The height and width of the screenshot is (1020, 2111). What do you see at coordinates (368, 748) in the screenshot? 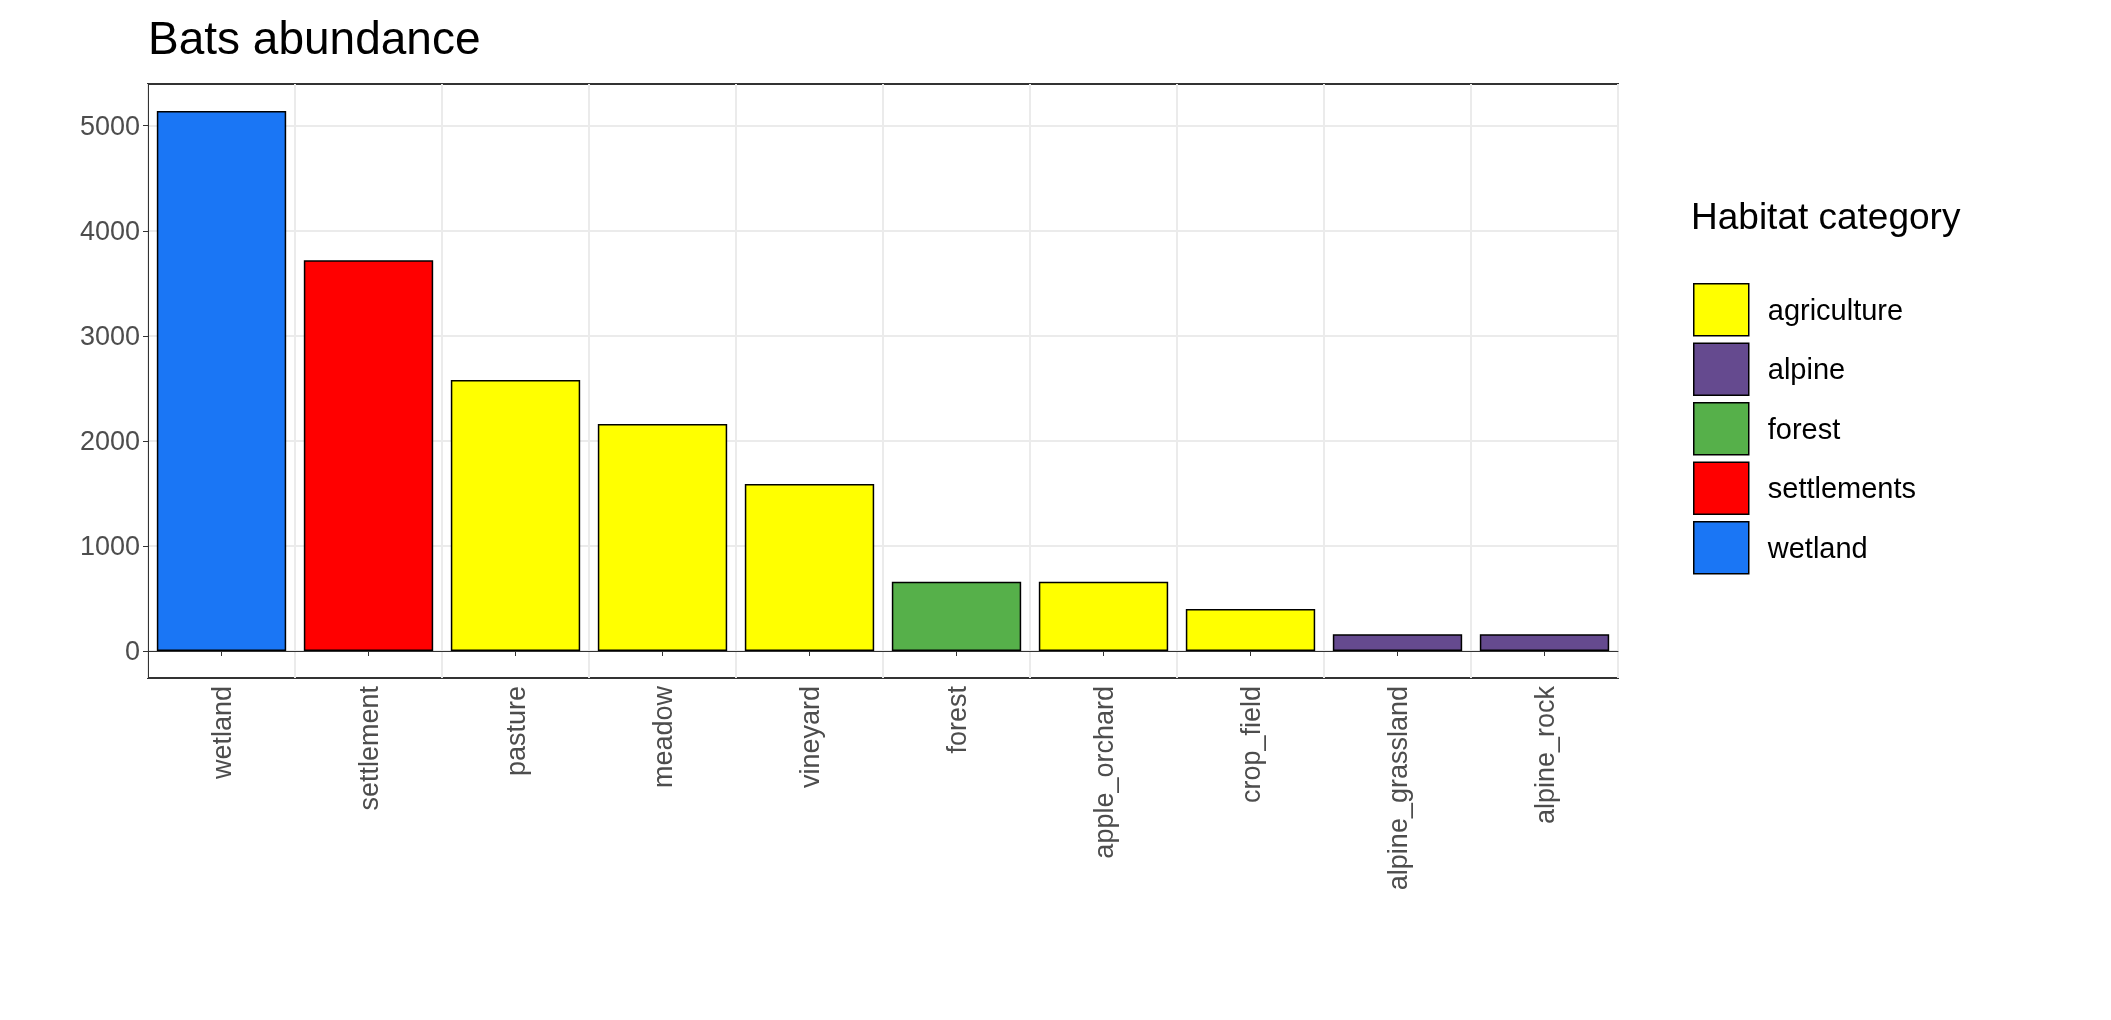
I see `x-tick-label: settlement` at bounding box center [368, 748].